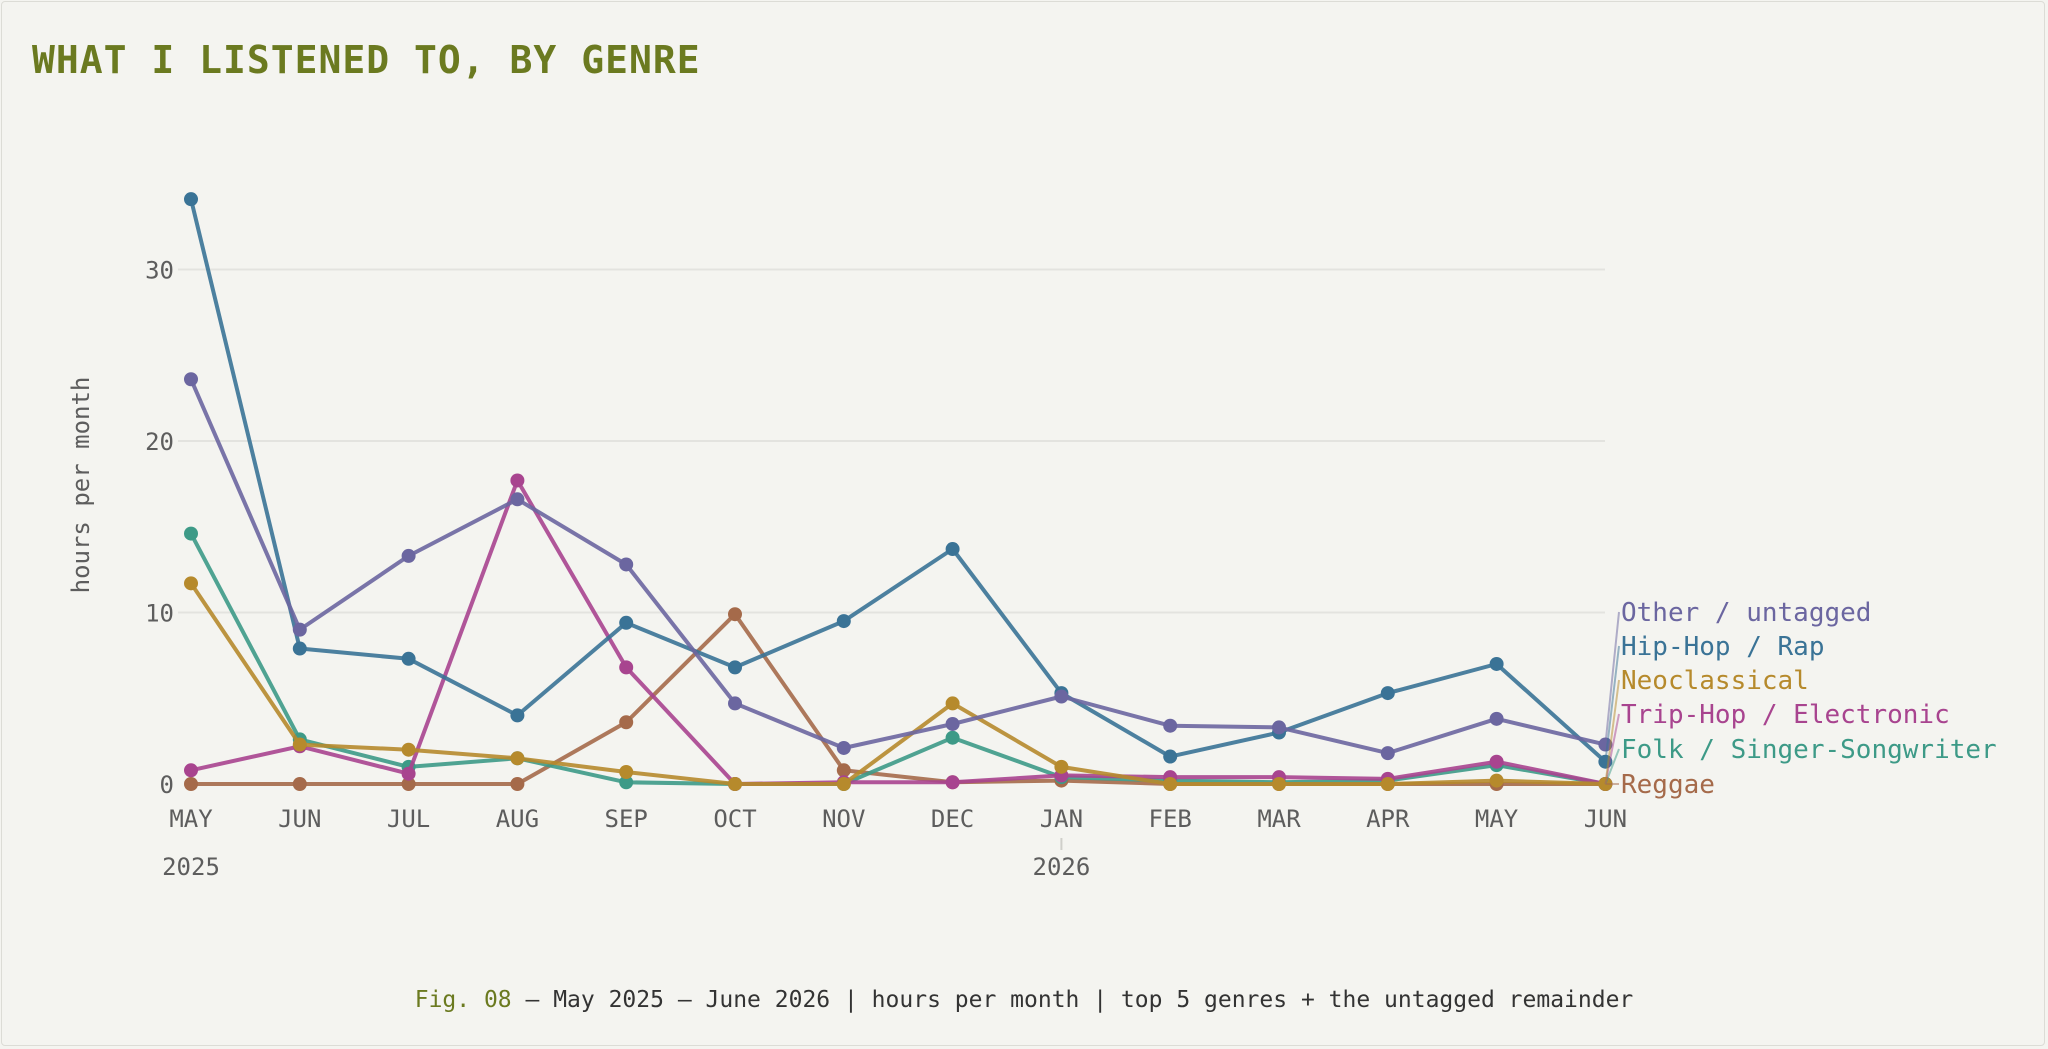  I want to click on x-tick-label: DEC, so click(952, 819).